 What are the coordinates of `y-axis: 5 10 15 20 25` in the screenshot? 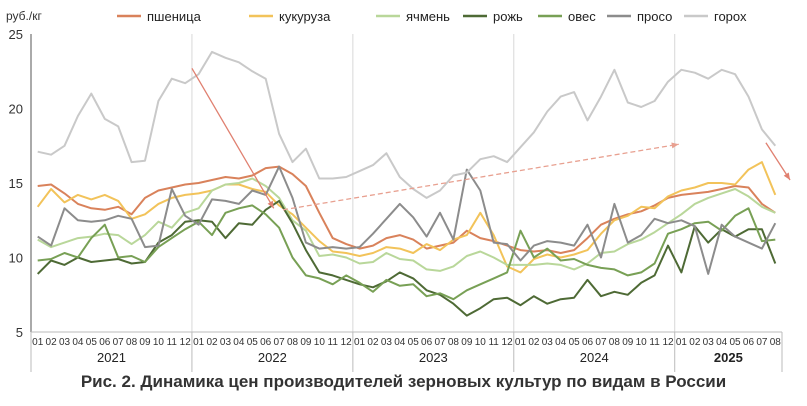 It's located at (20, 183).